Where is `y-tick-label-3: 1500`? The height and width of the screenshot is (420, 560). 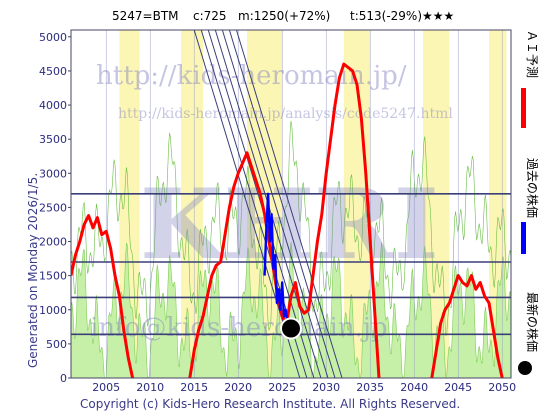
y-tick-label-3: 1500 is located at coordinates (53, 276).